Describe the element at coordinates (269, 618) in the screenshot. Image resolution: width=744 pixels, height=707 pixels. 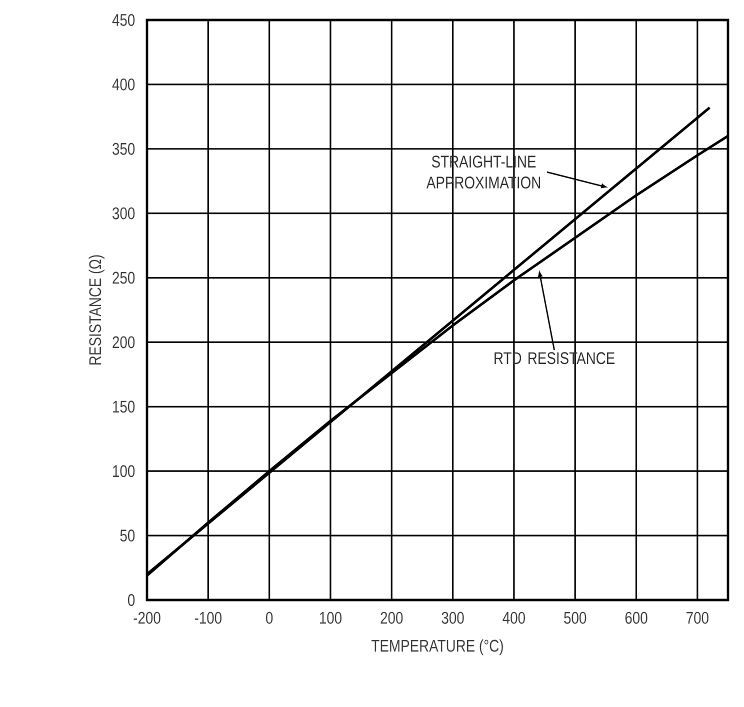
I see `x-tick-label: 0` at that location.